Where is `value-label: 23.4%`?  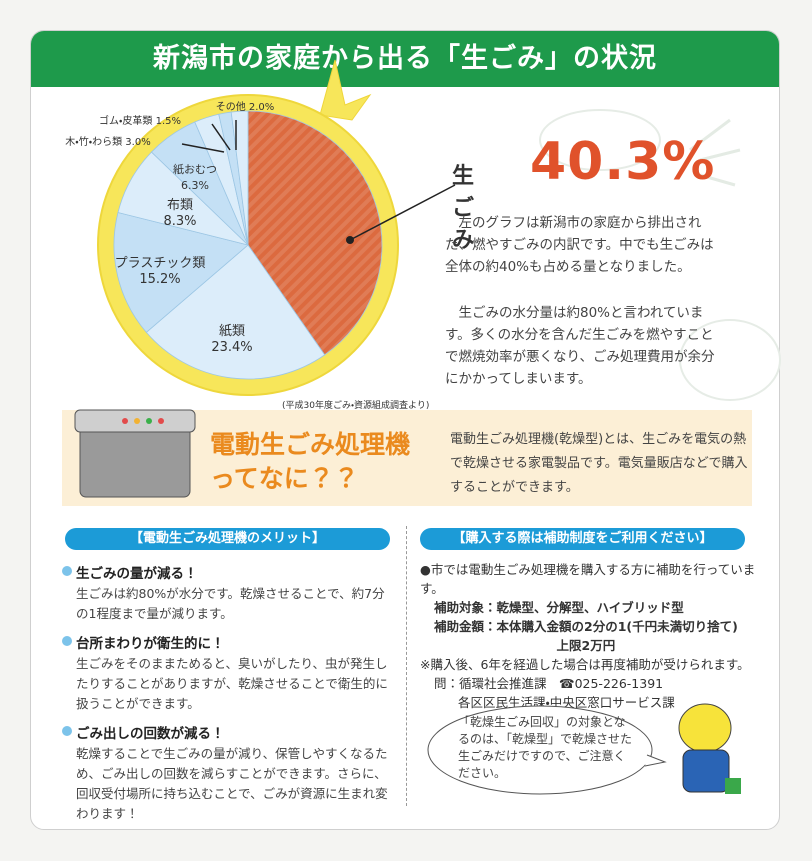
value-label: 23.4% is located at coordinates (232, 347).